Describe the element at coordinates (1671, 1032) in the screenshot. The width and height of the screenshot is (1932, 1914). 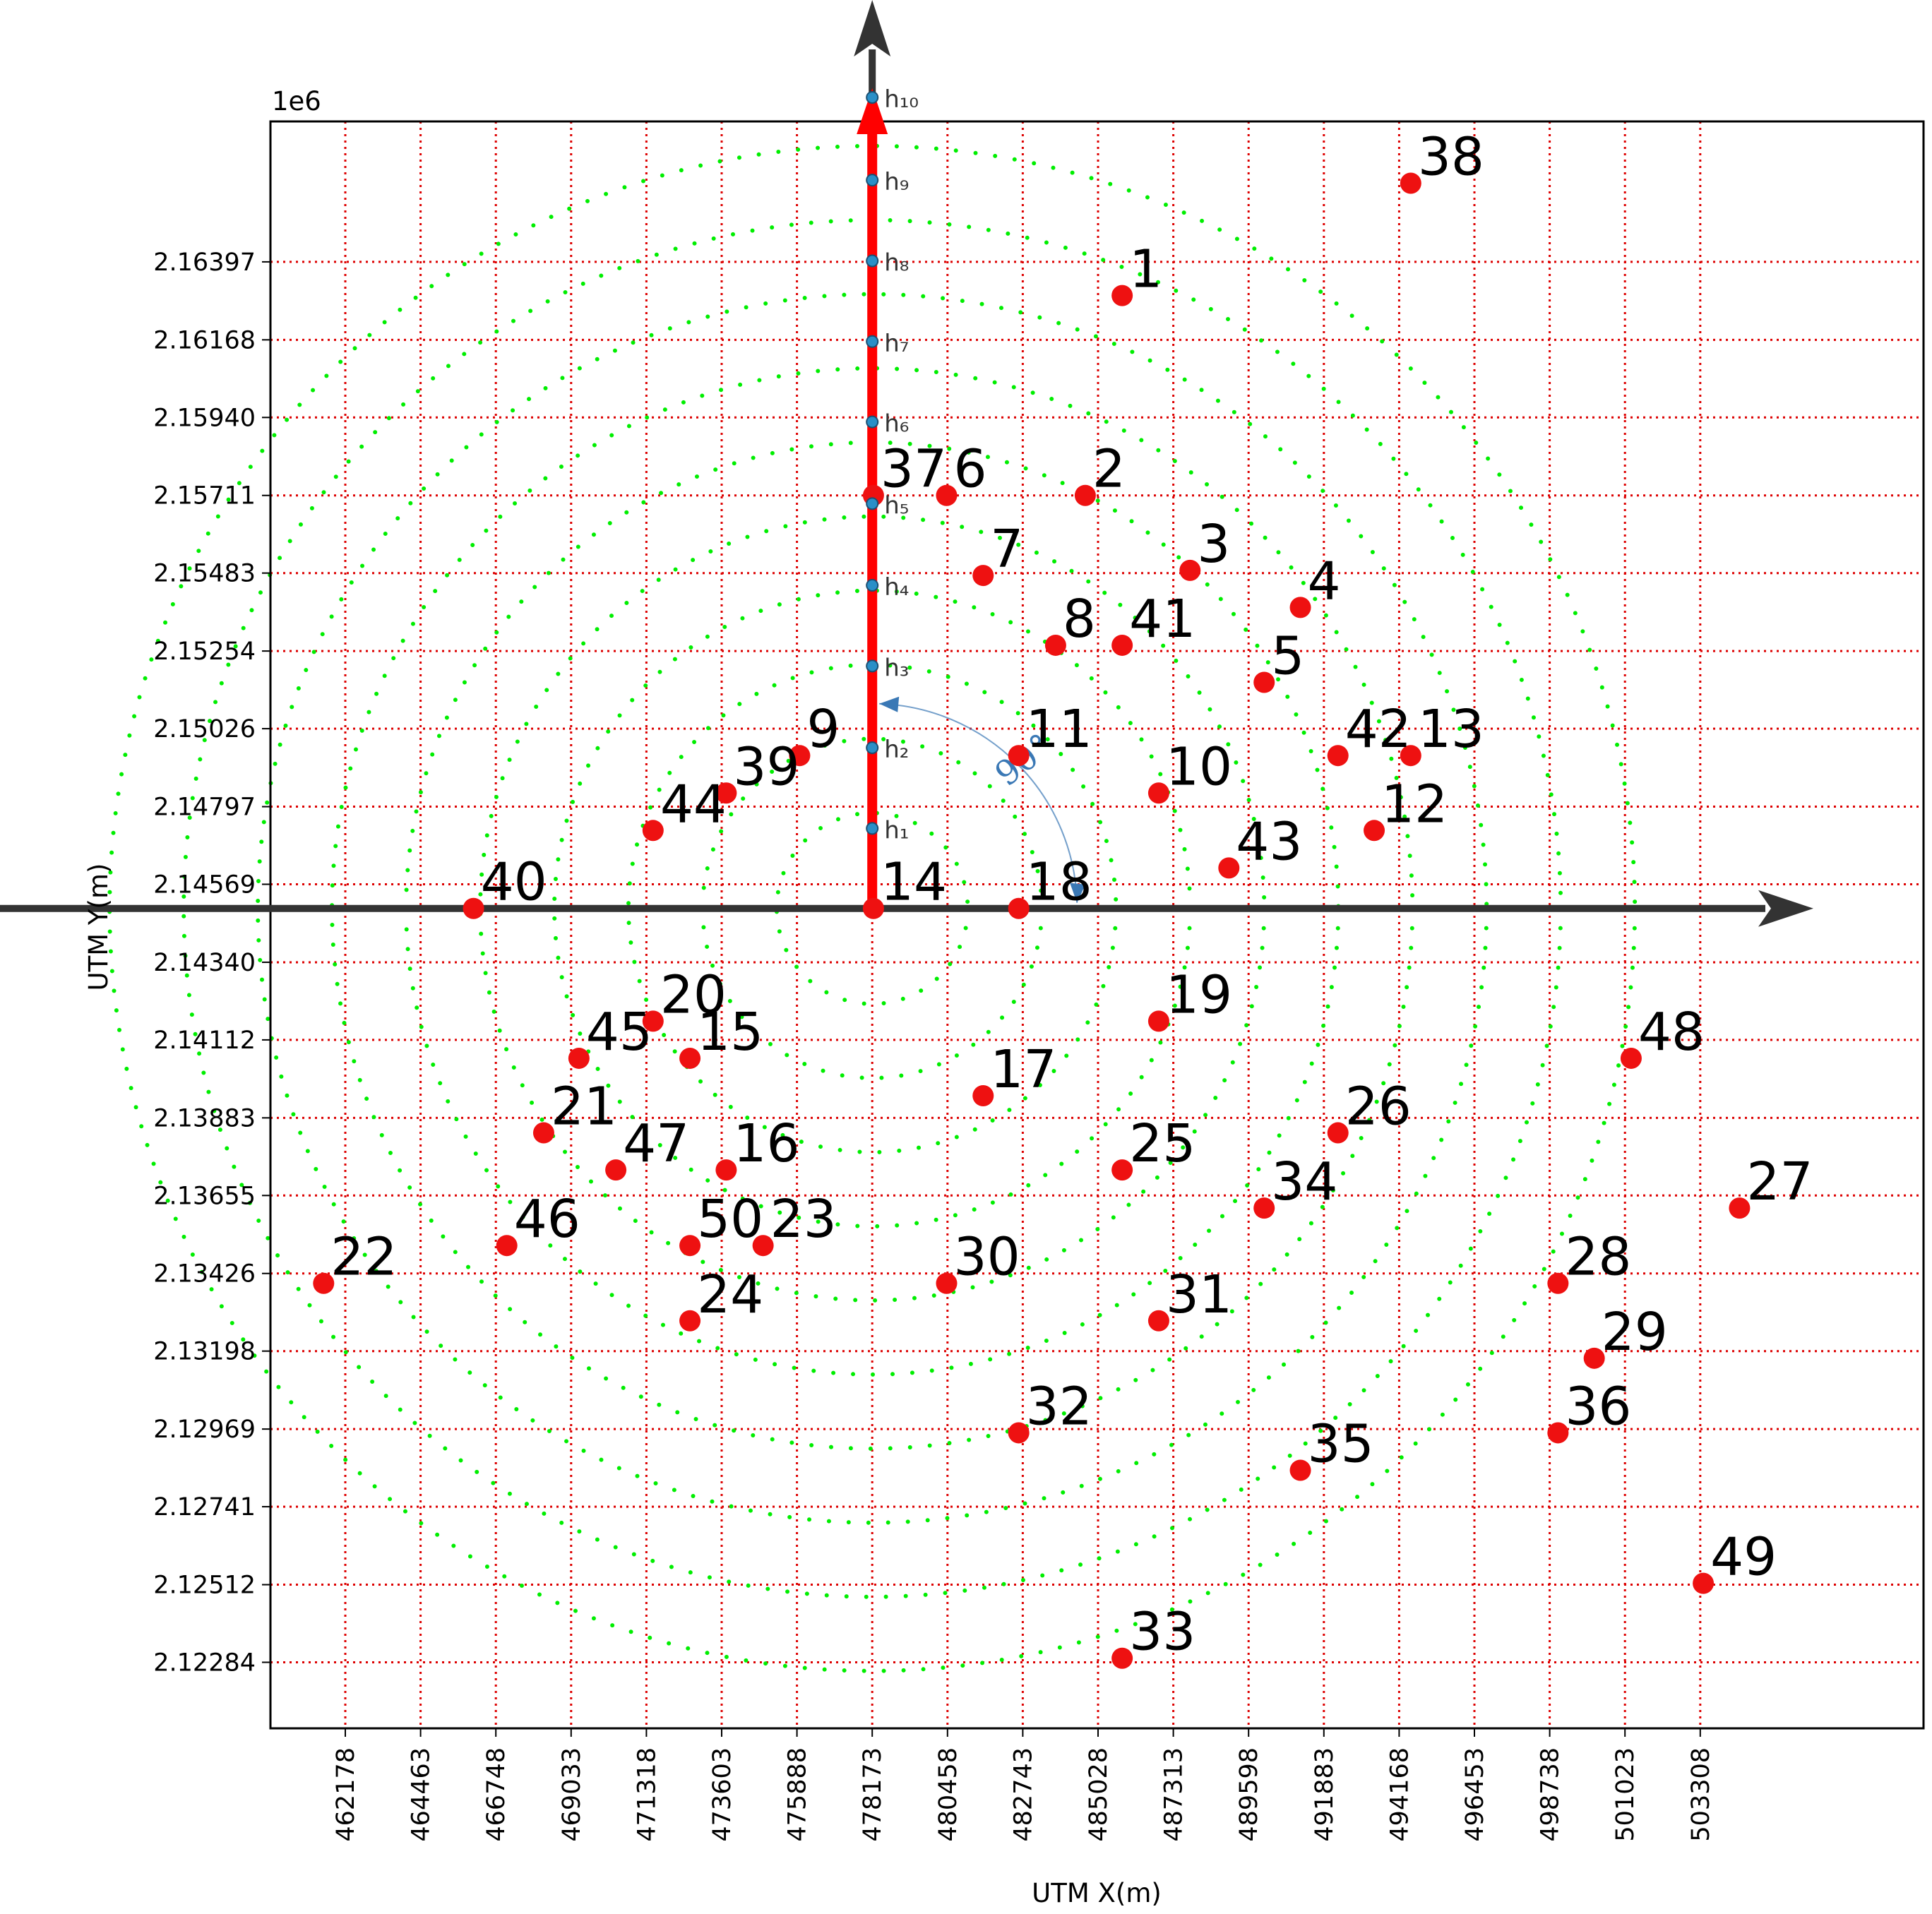
I see `data-point-label: 48` at that location.